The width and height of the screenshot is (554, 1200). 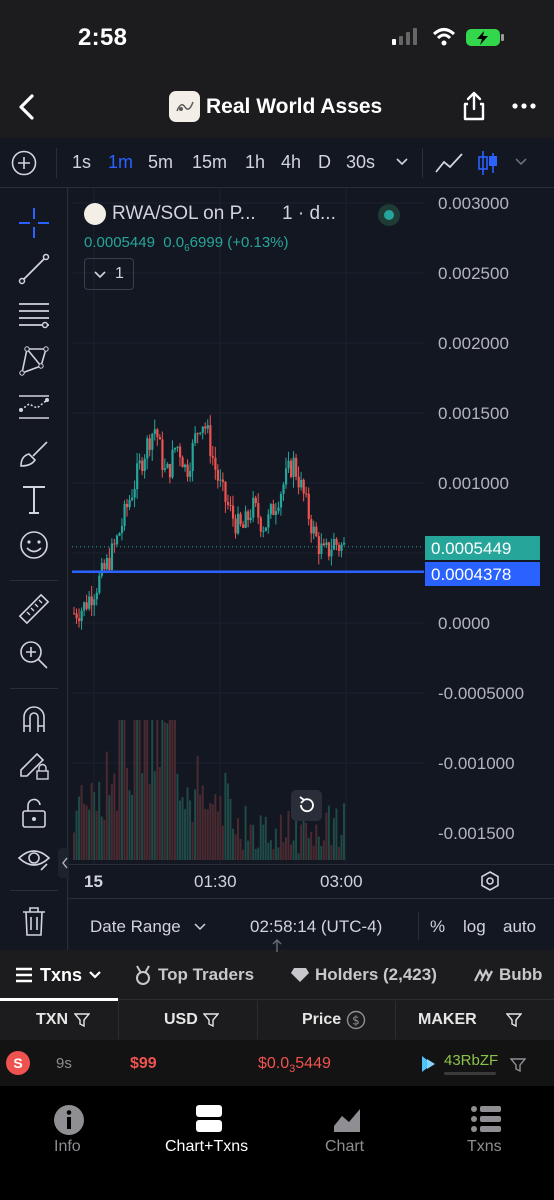 What do you see at coordinates (361, 162) in the screenshot?
I see `timeframe-30s: 30s` at bounding box center [361, 162].